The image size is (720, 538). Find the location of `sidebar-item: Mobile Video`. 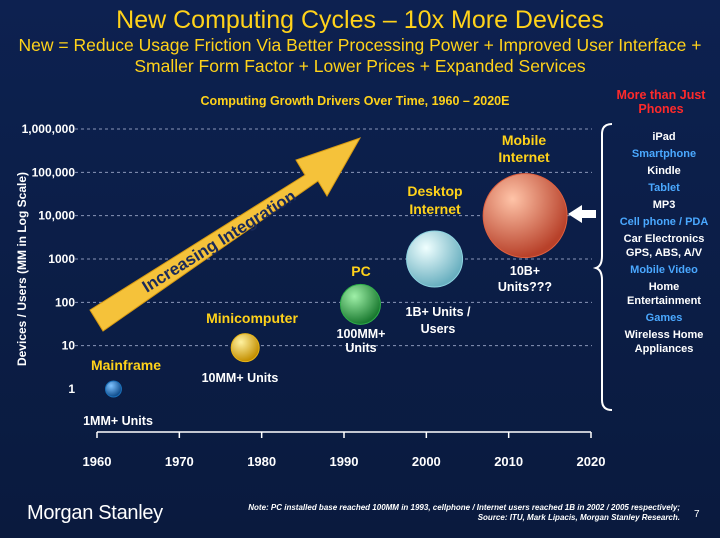

sidebar-item: Mobile Video is located at coordinates (664, 270).